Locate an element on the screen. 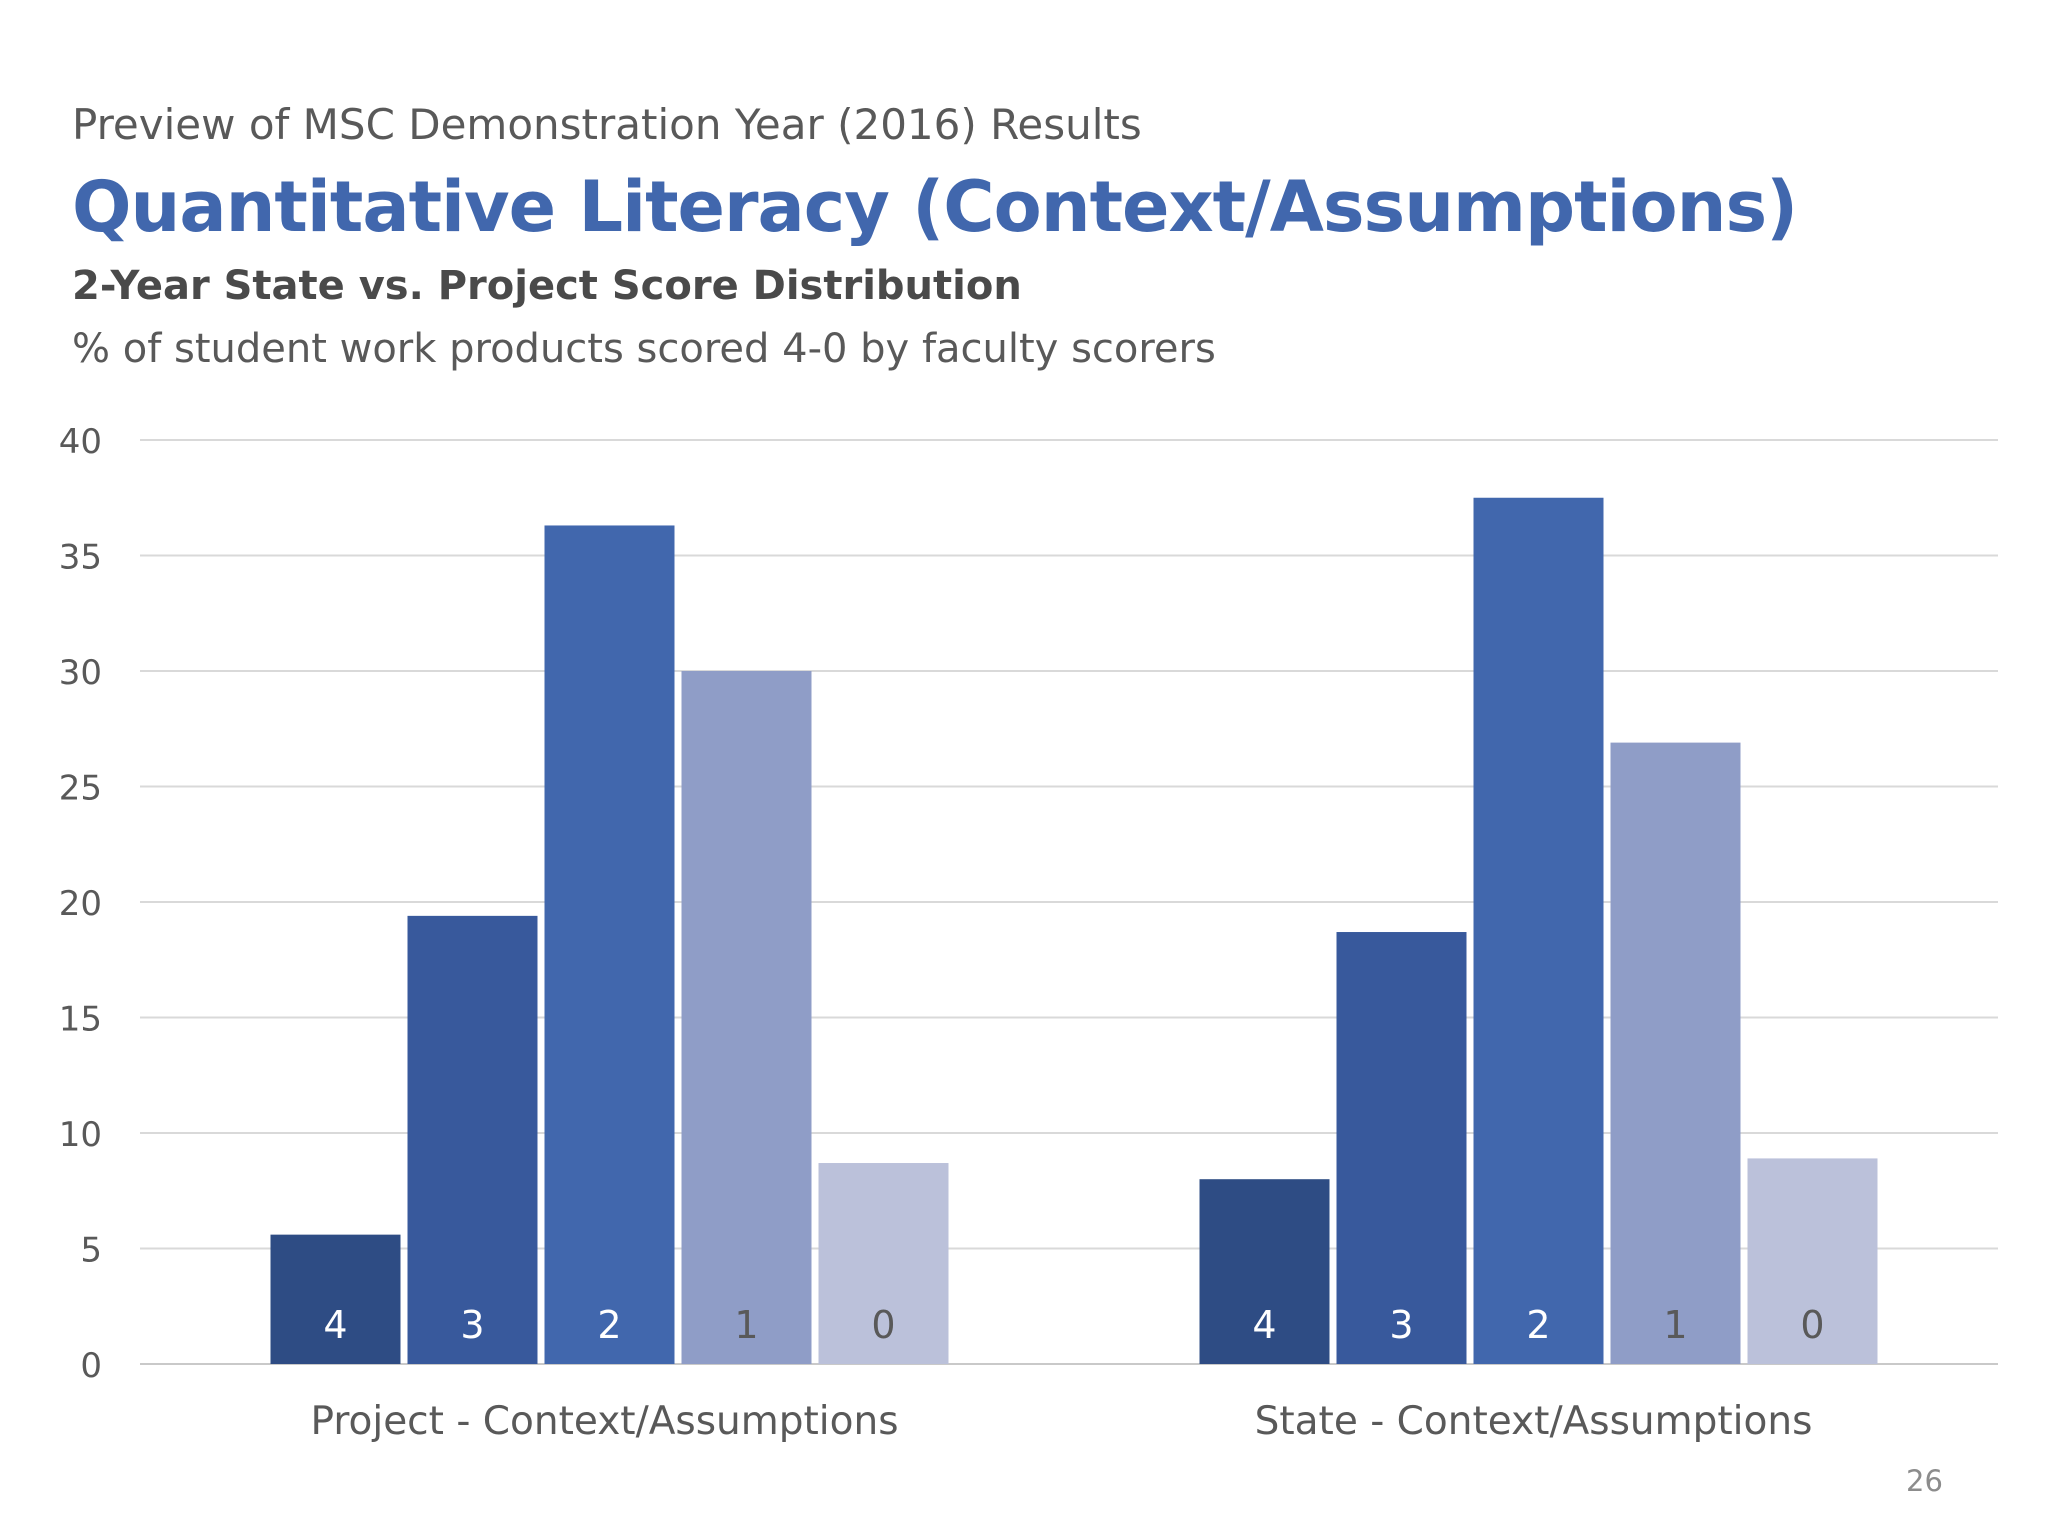 The height and width of the screenshot is (1536, 2048). y-tick-label: 15 is located at coordinates (80, 1020).